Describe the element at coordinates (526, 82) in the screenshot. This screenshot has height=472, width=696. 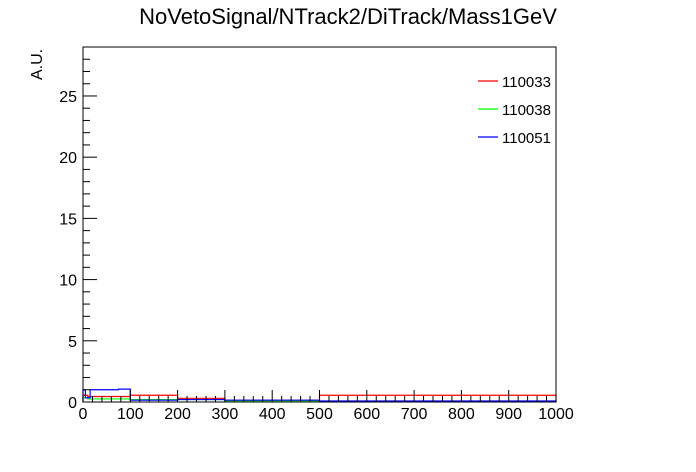
I see `legend-label-110033: 110033` at that location.